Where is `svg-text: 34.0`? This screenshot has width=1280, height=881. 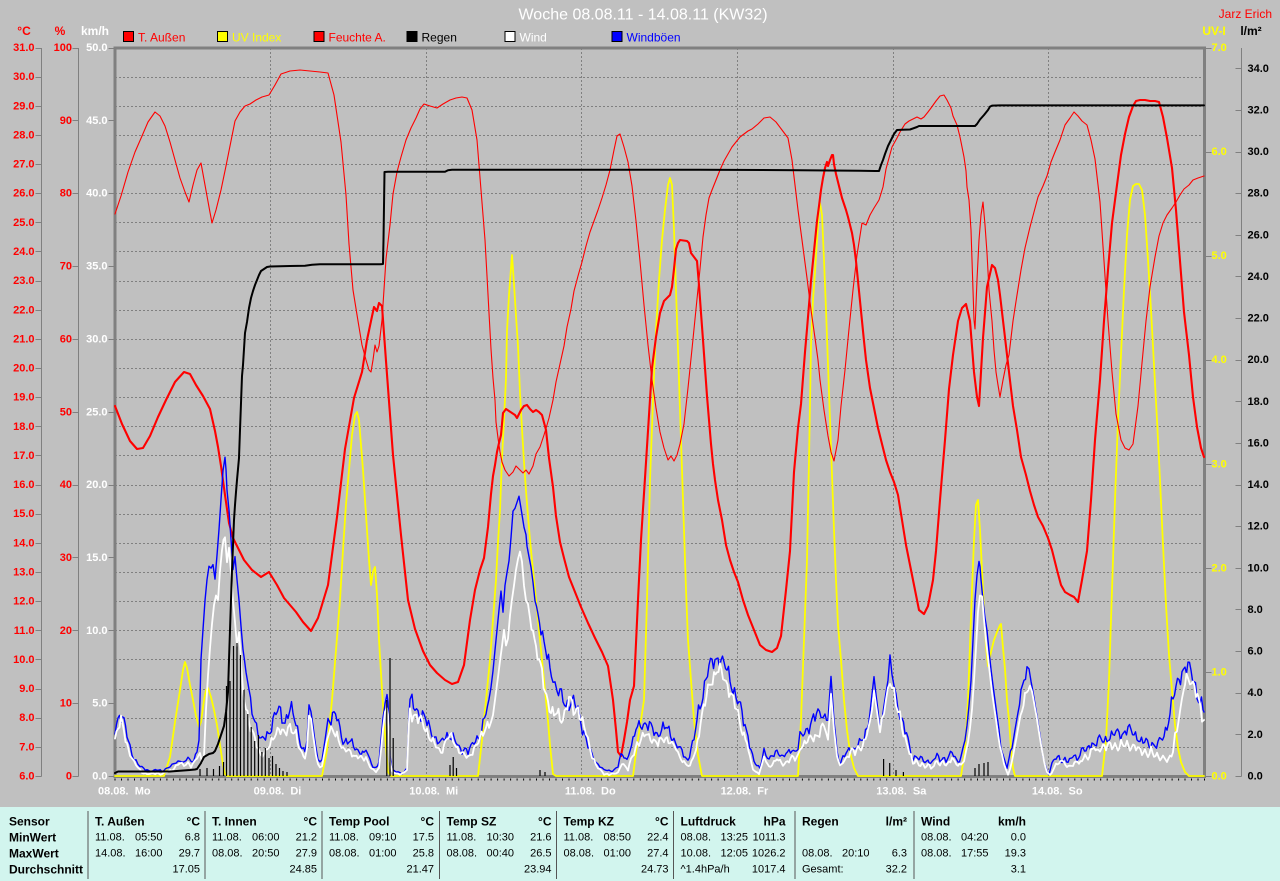 svg-text: 34.0 is located at coordinates (1258, 69).